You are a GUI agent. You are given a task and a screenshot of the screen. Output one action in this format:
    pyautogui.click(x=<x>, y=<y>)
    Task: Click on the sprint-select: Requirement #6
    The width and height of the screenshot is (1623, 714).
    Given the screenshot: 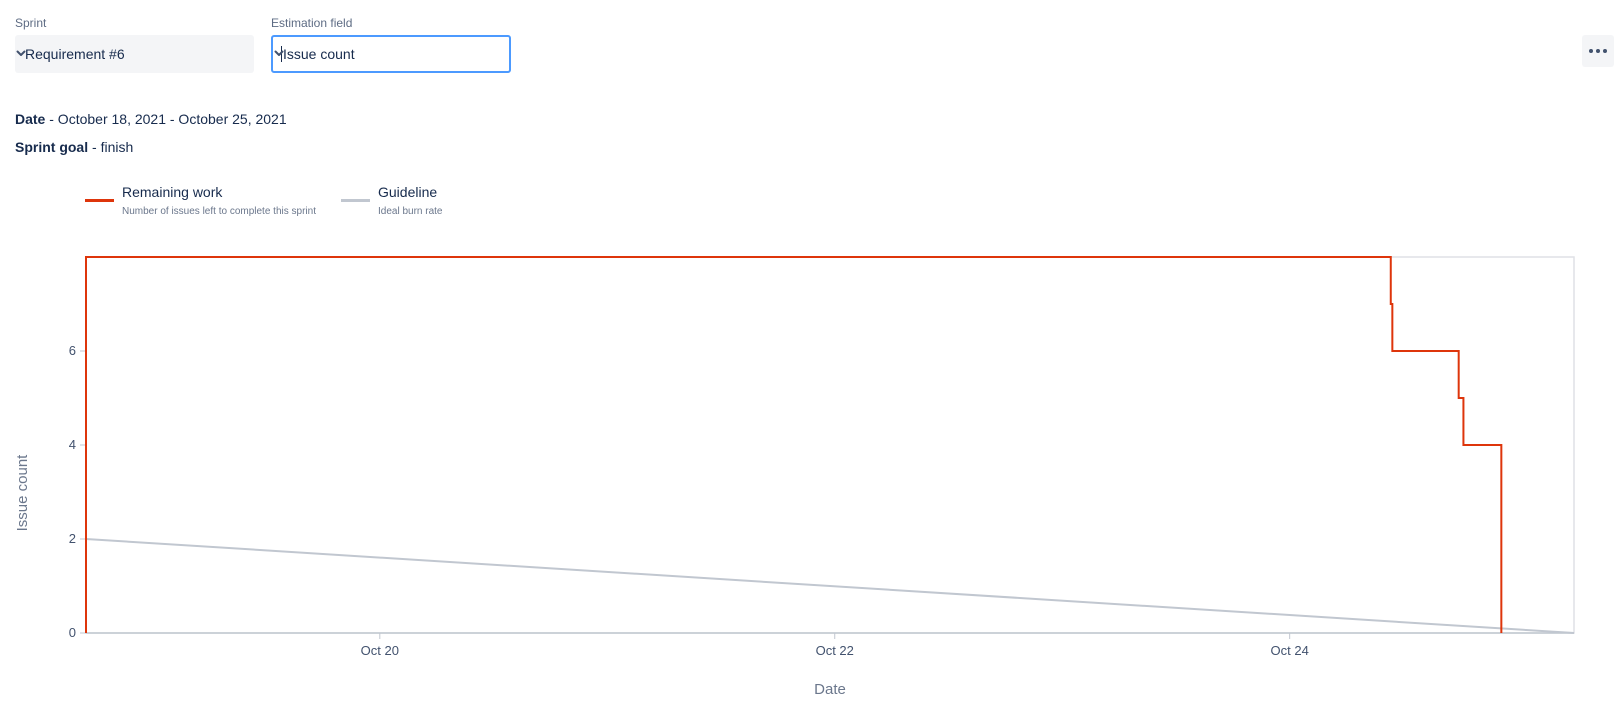 What is the action you would take?
    pyautogui.click(x=134, y=54)
    